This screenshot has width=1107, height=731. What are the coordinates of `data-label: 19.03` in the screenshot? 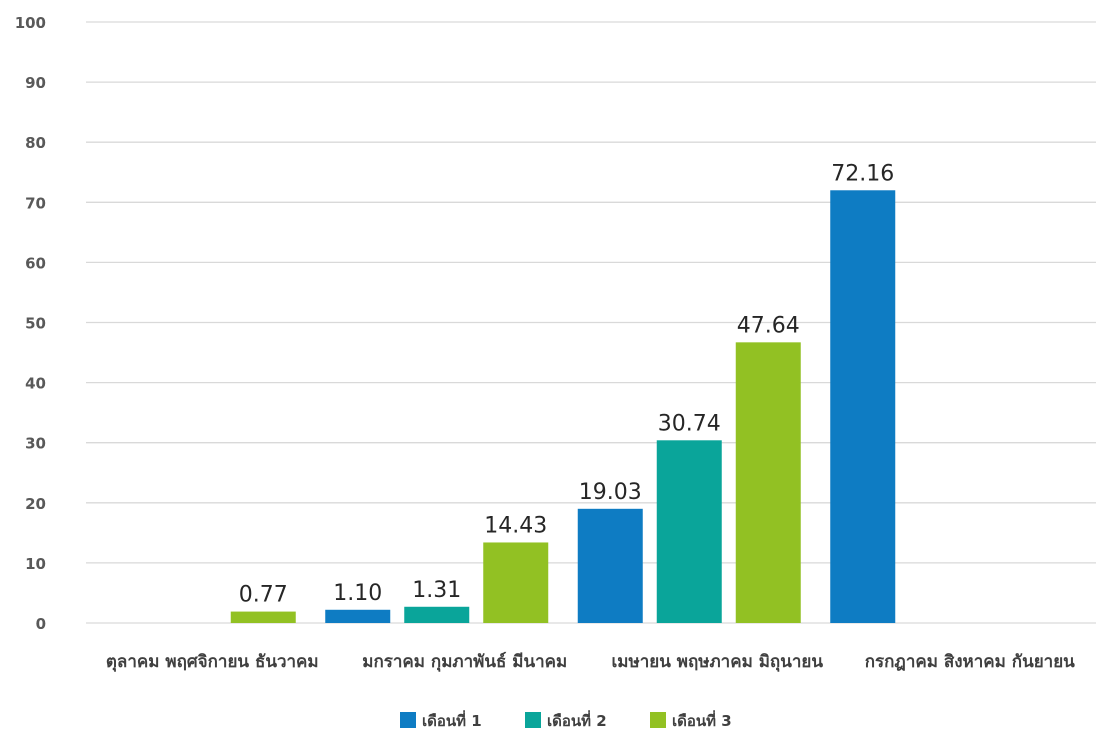 It's located at (610, 492).